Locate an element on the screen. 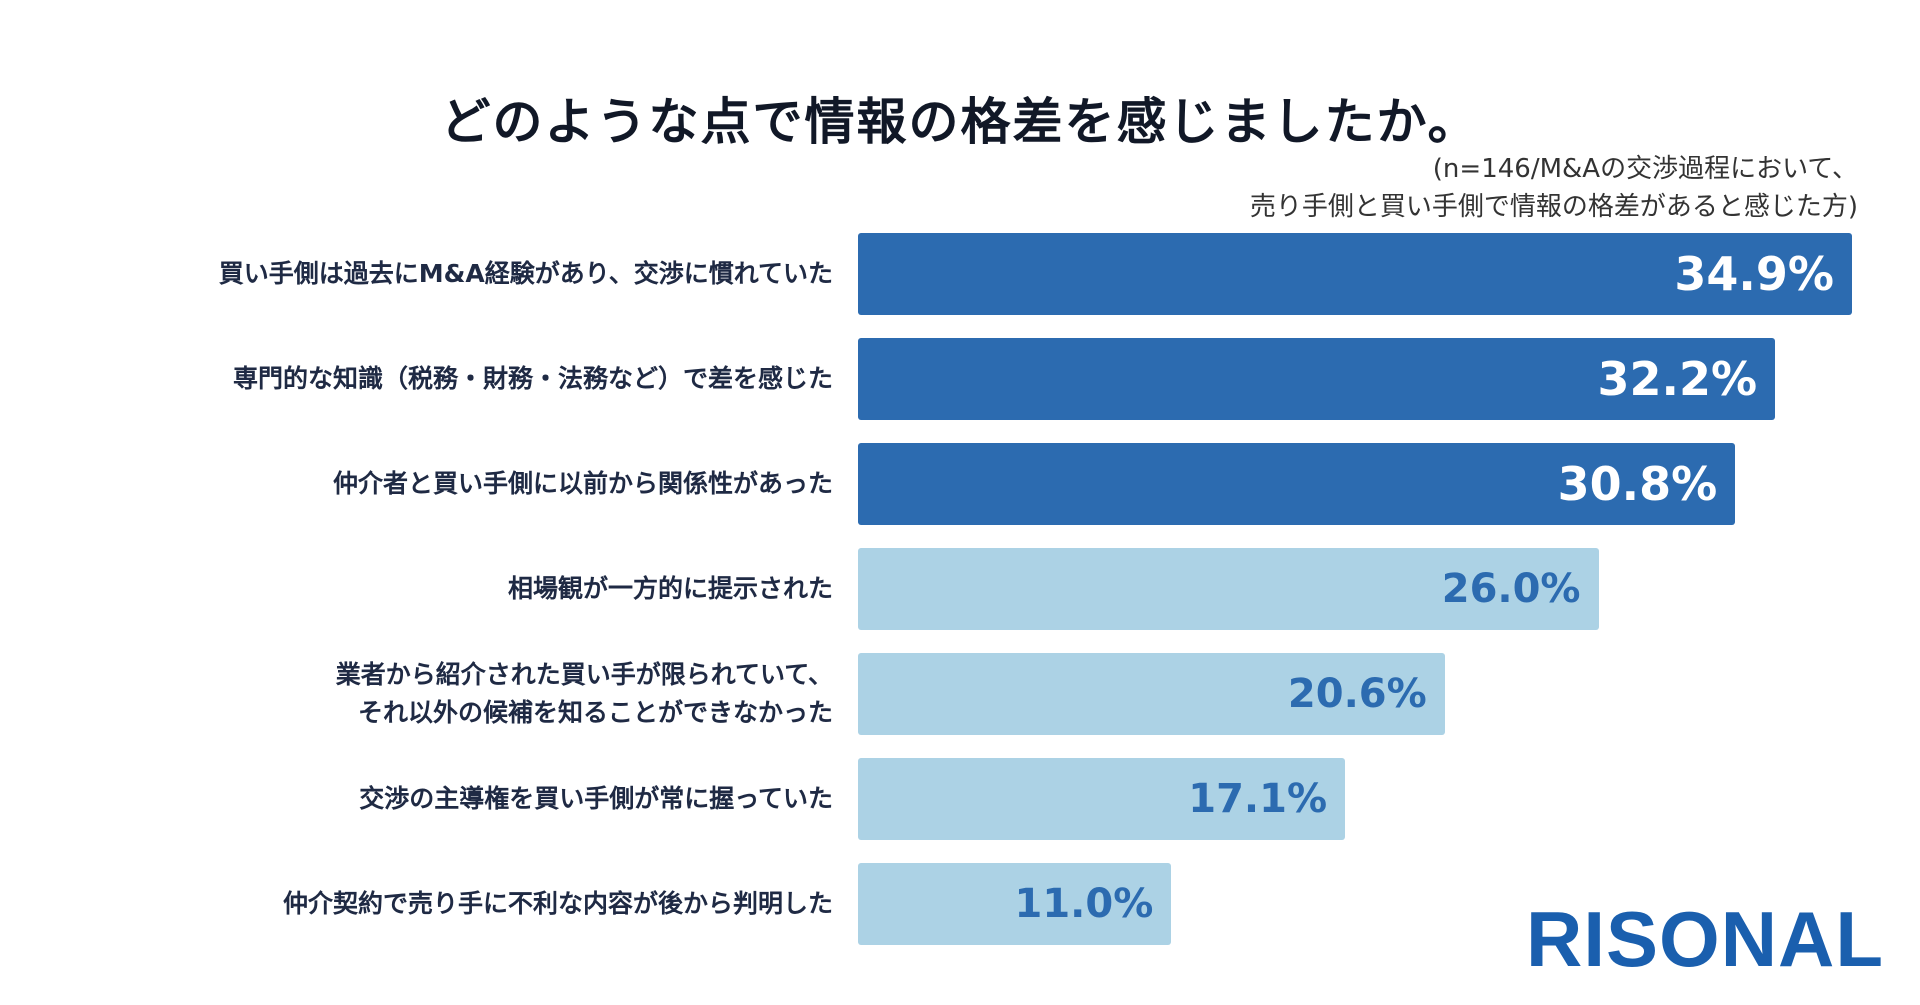 The image size is (1920, 1005). bar-value-label-1: 34.9% is located at coordinates (1754, 274).